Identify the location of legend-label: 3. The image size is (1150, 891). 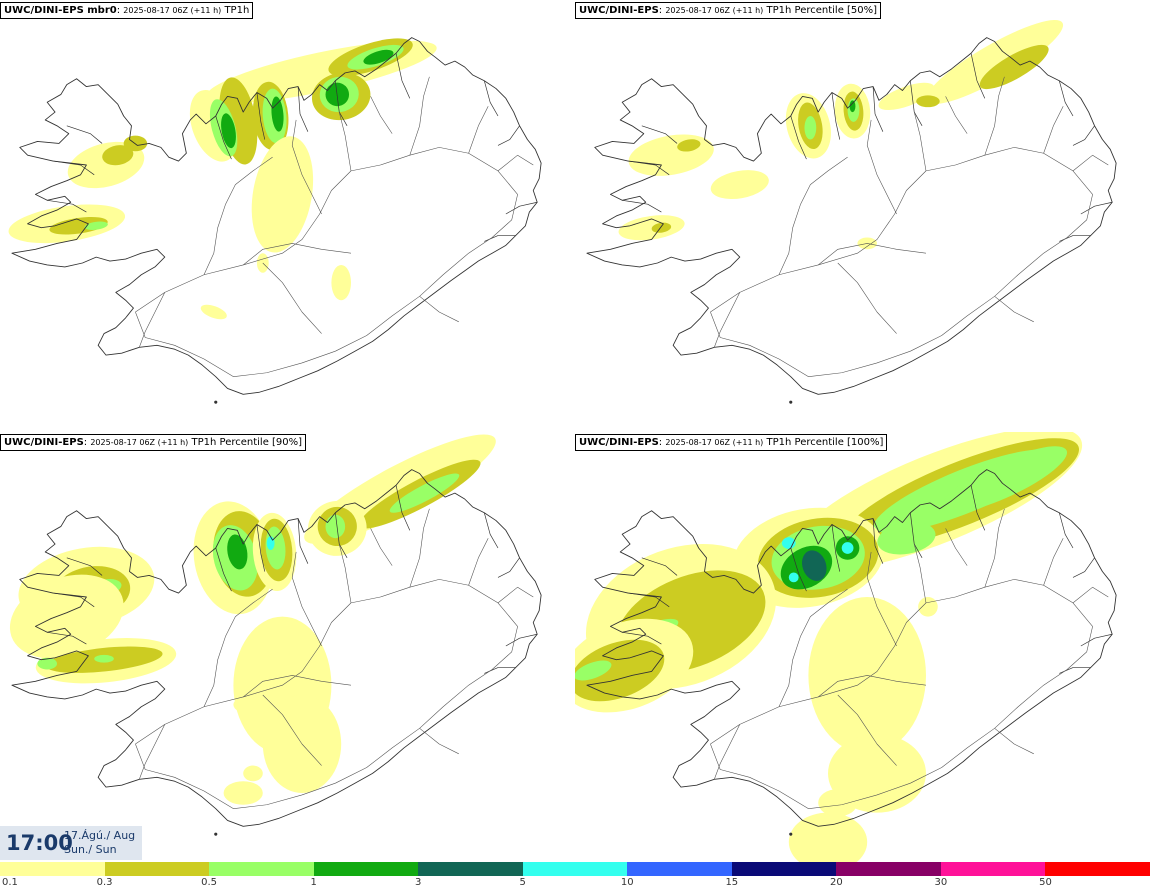
(418, 882).